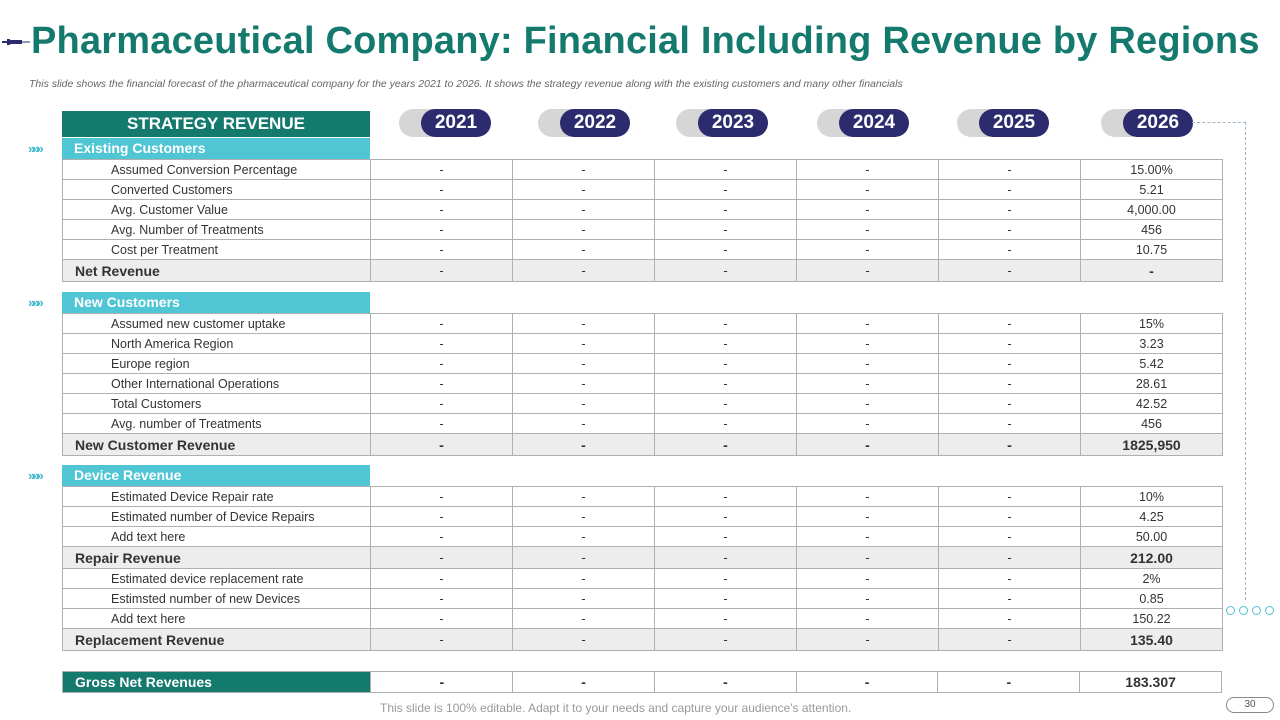 The height and width of the screenshot is (720, 1280). What do you see at coordinates (642, 578) in the screenshot?
I see `table-row: Estimated device replacement rate - - - - -2%` at bounding box center [642, 578].